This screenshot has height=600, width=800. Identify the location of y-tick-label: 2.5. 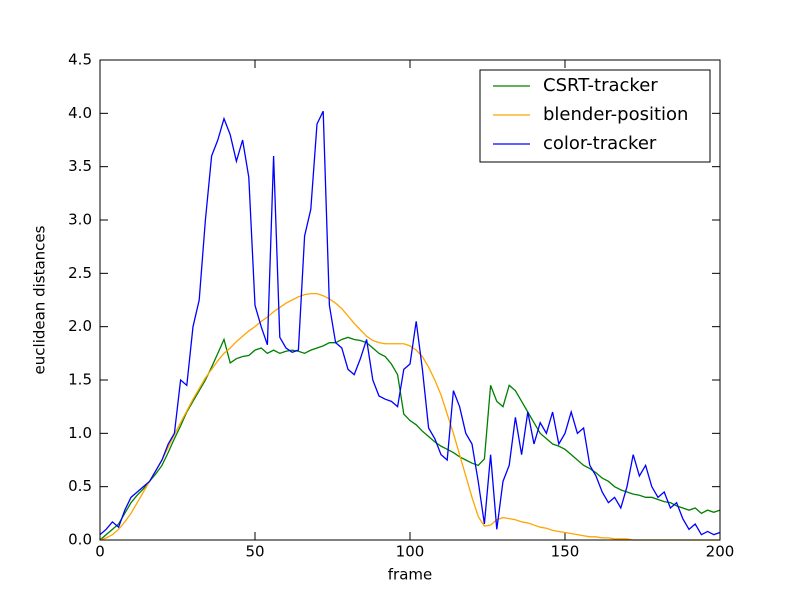
(80, 273).